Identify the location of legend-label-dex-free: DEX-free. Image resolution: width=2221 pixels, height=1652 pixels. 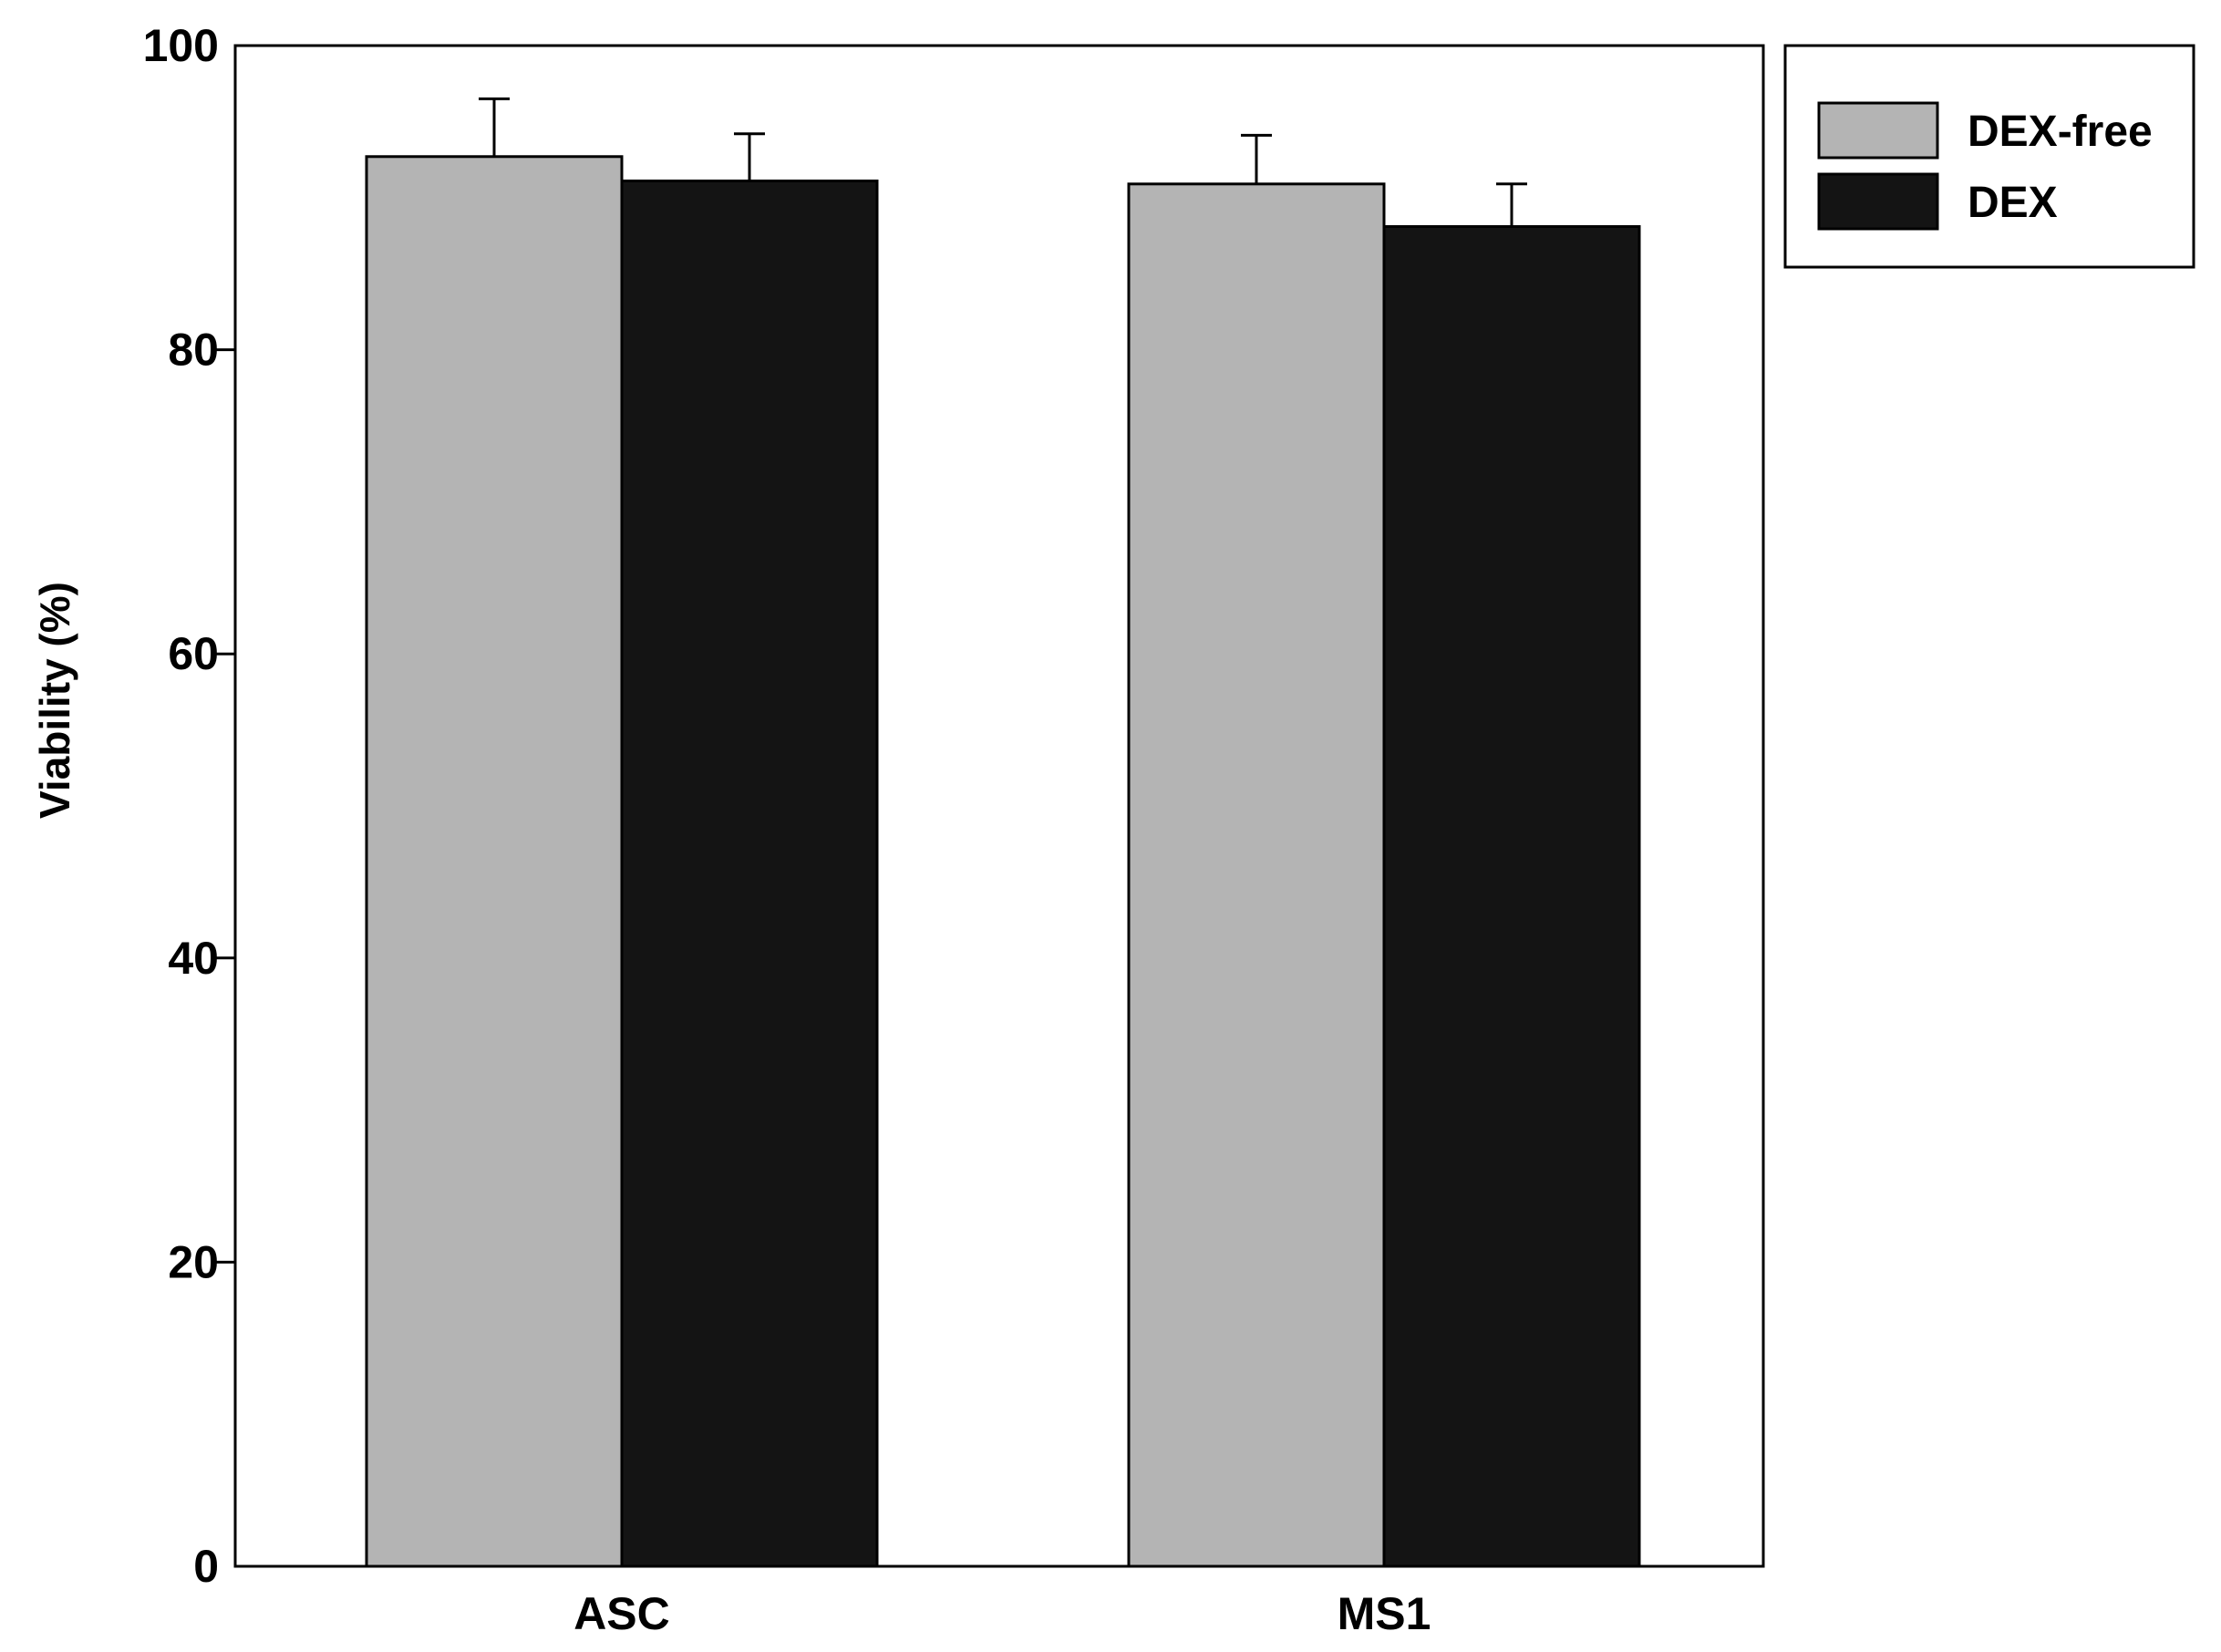
(2060, 132).